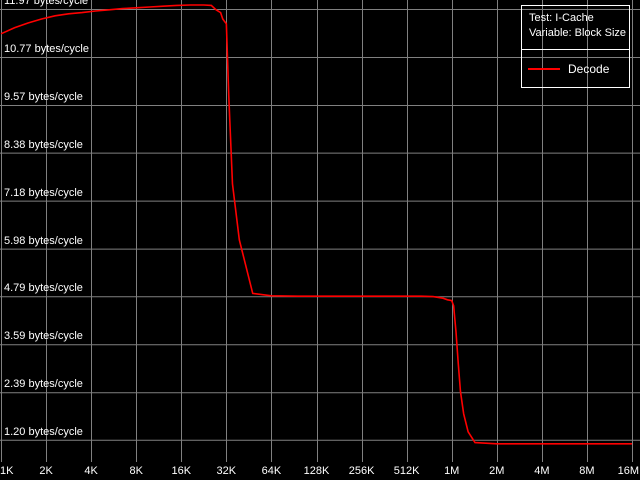 This screenshot has height=480, width=640. I want to click on y-axis-tick-label: 9.57 bytes/cycle, so click(43, 97).